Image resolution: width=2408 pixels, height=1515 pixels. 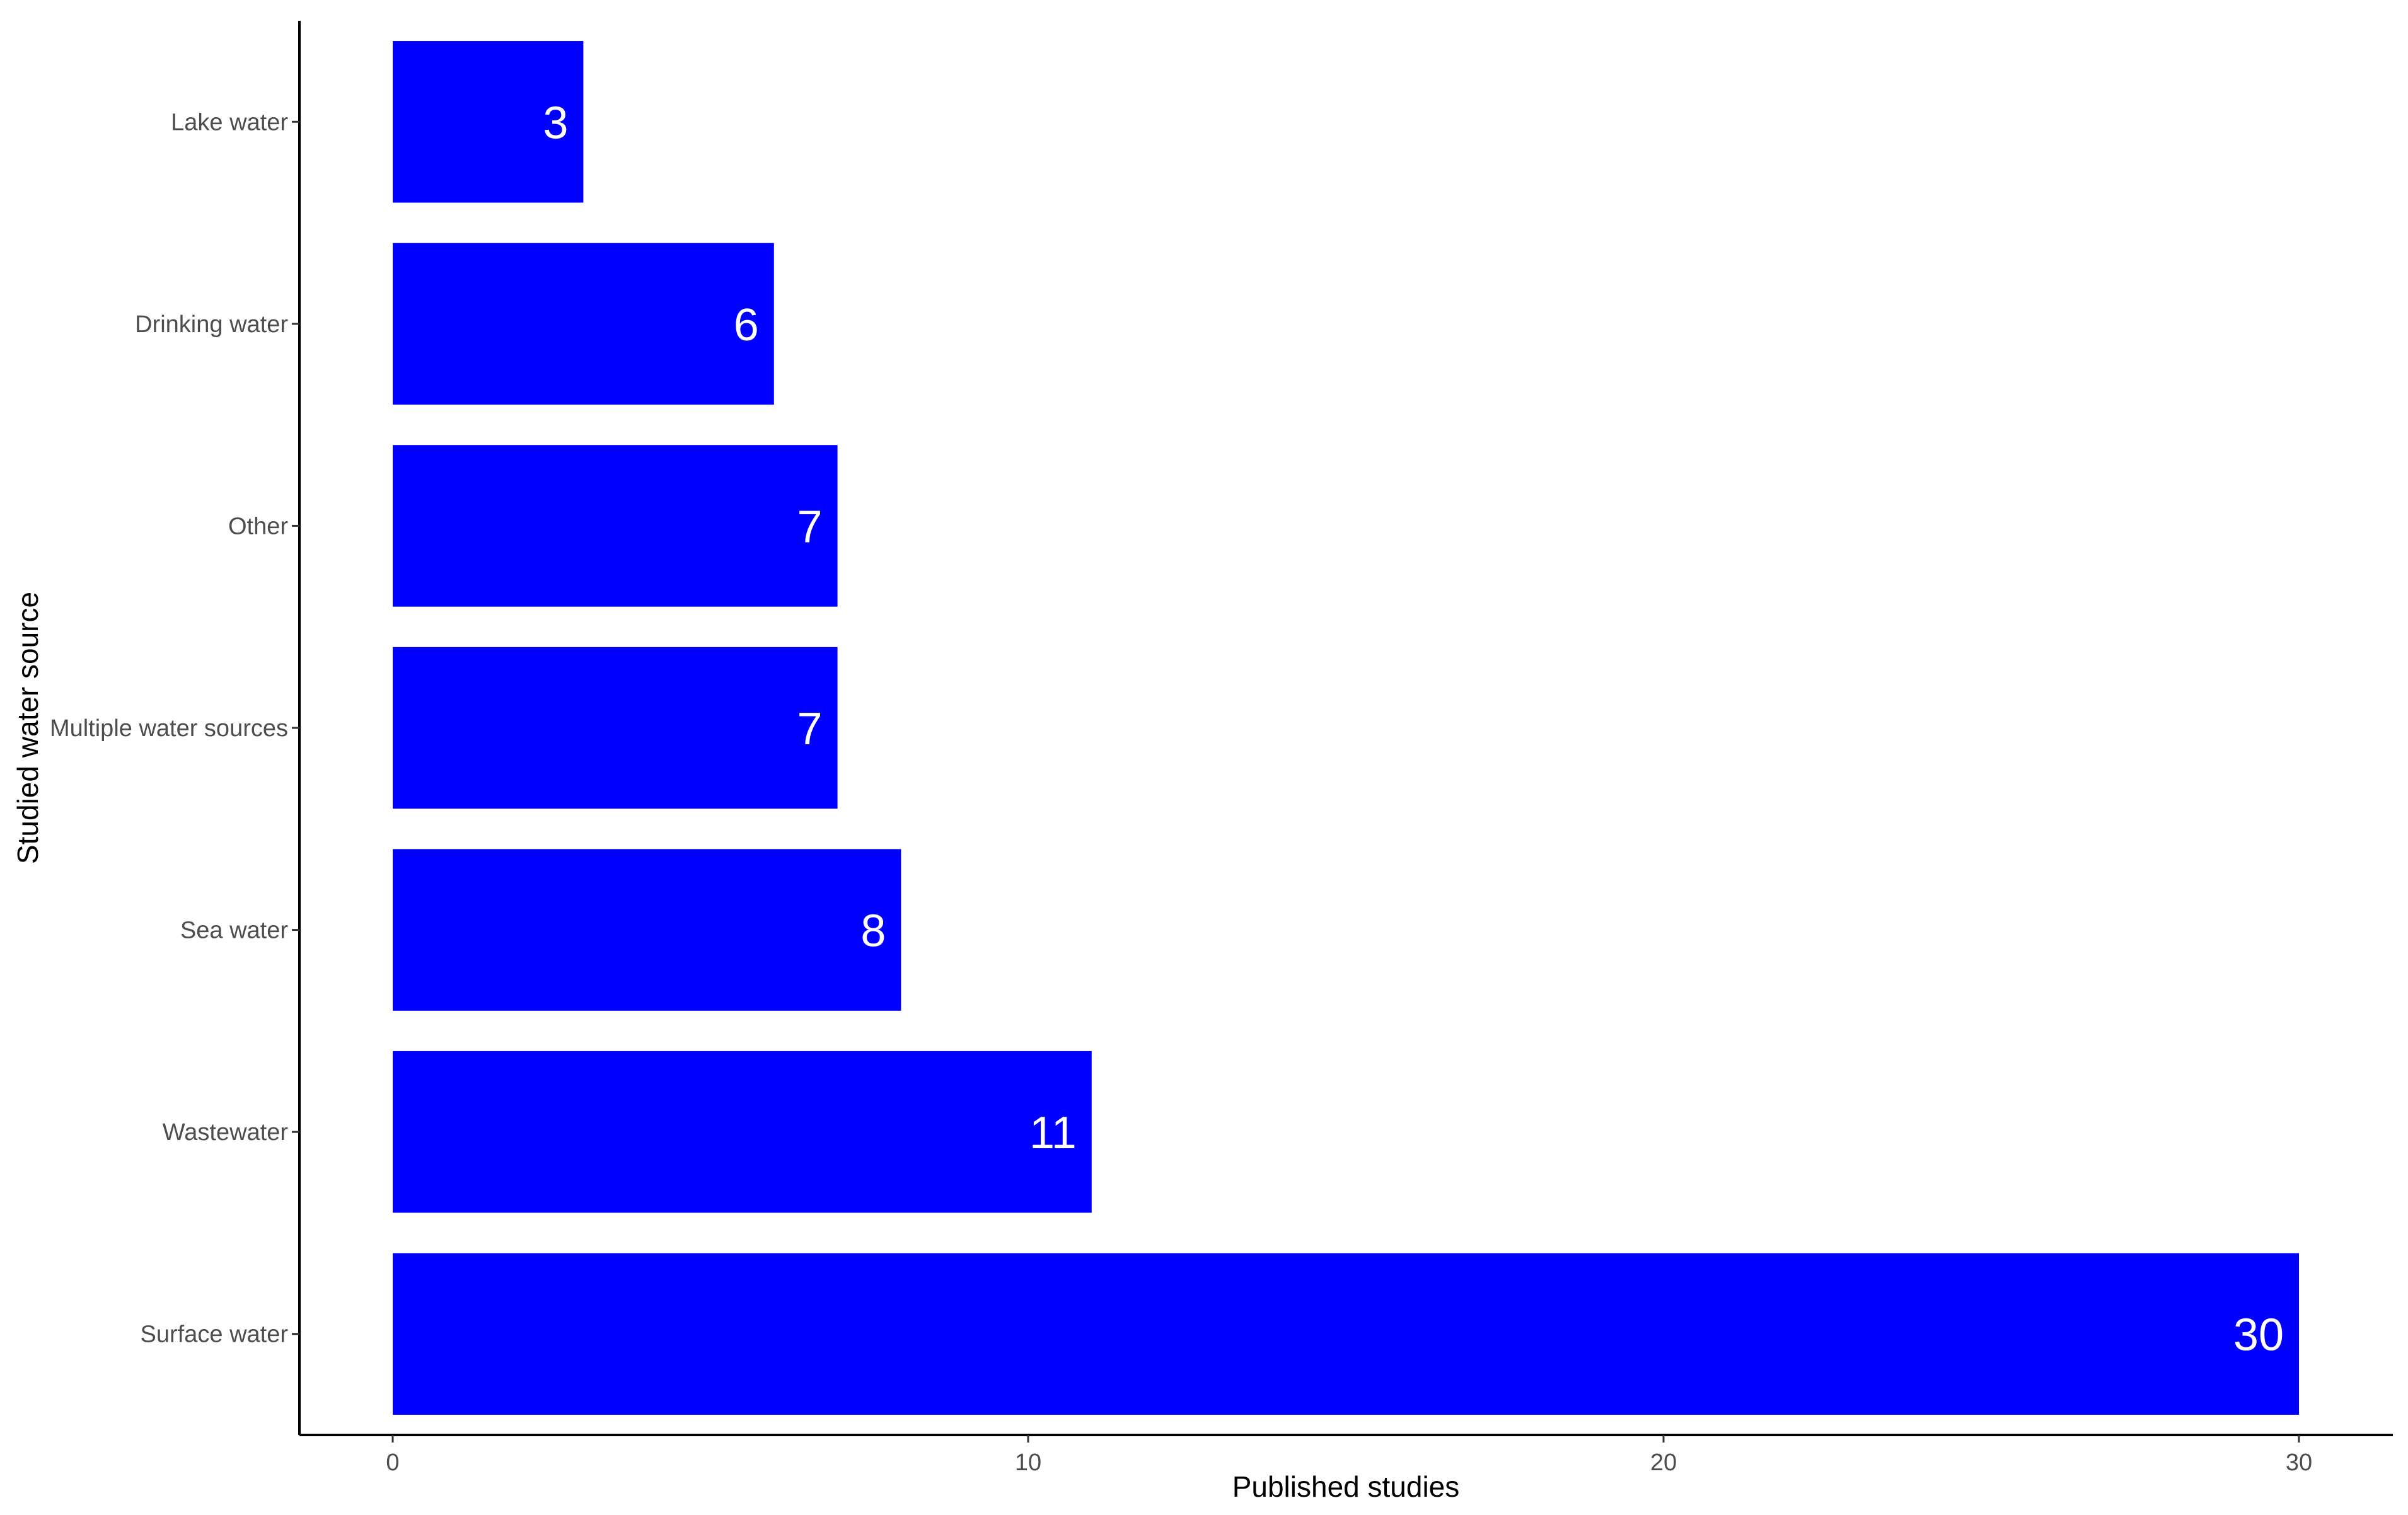 What do you see at coordinates (647, 930) in the screenshot?
I see `bar-sea-water` at bounding box center [647, 930].